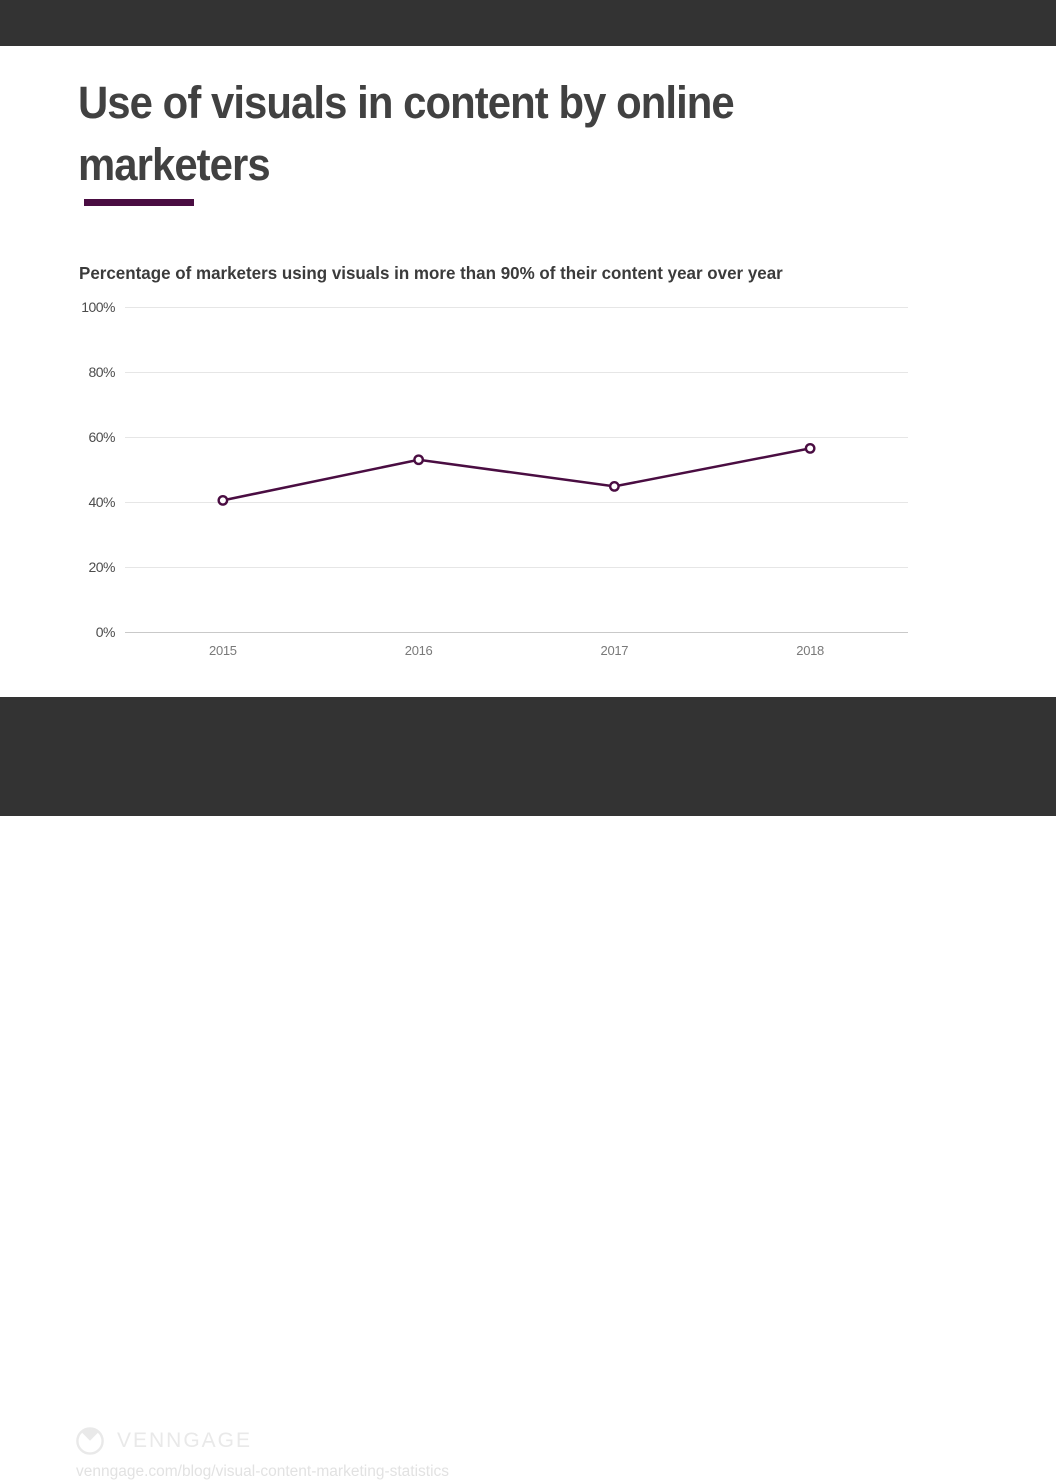 This screenshot has height=1481, width=1056. I want to click on x-axis-baseline, so click(516, 632).